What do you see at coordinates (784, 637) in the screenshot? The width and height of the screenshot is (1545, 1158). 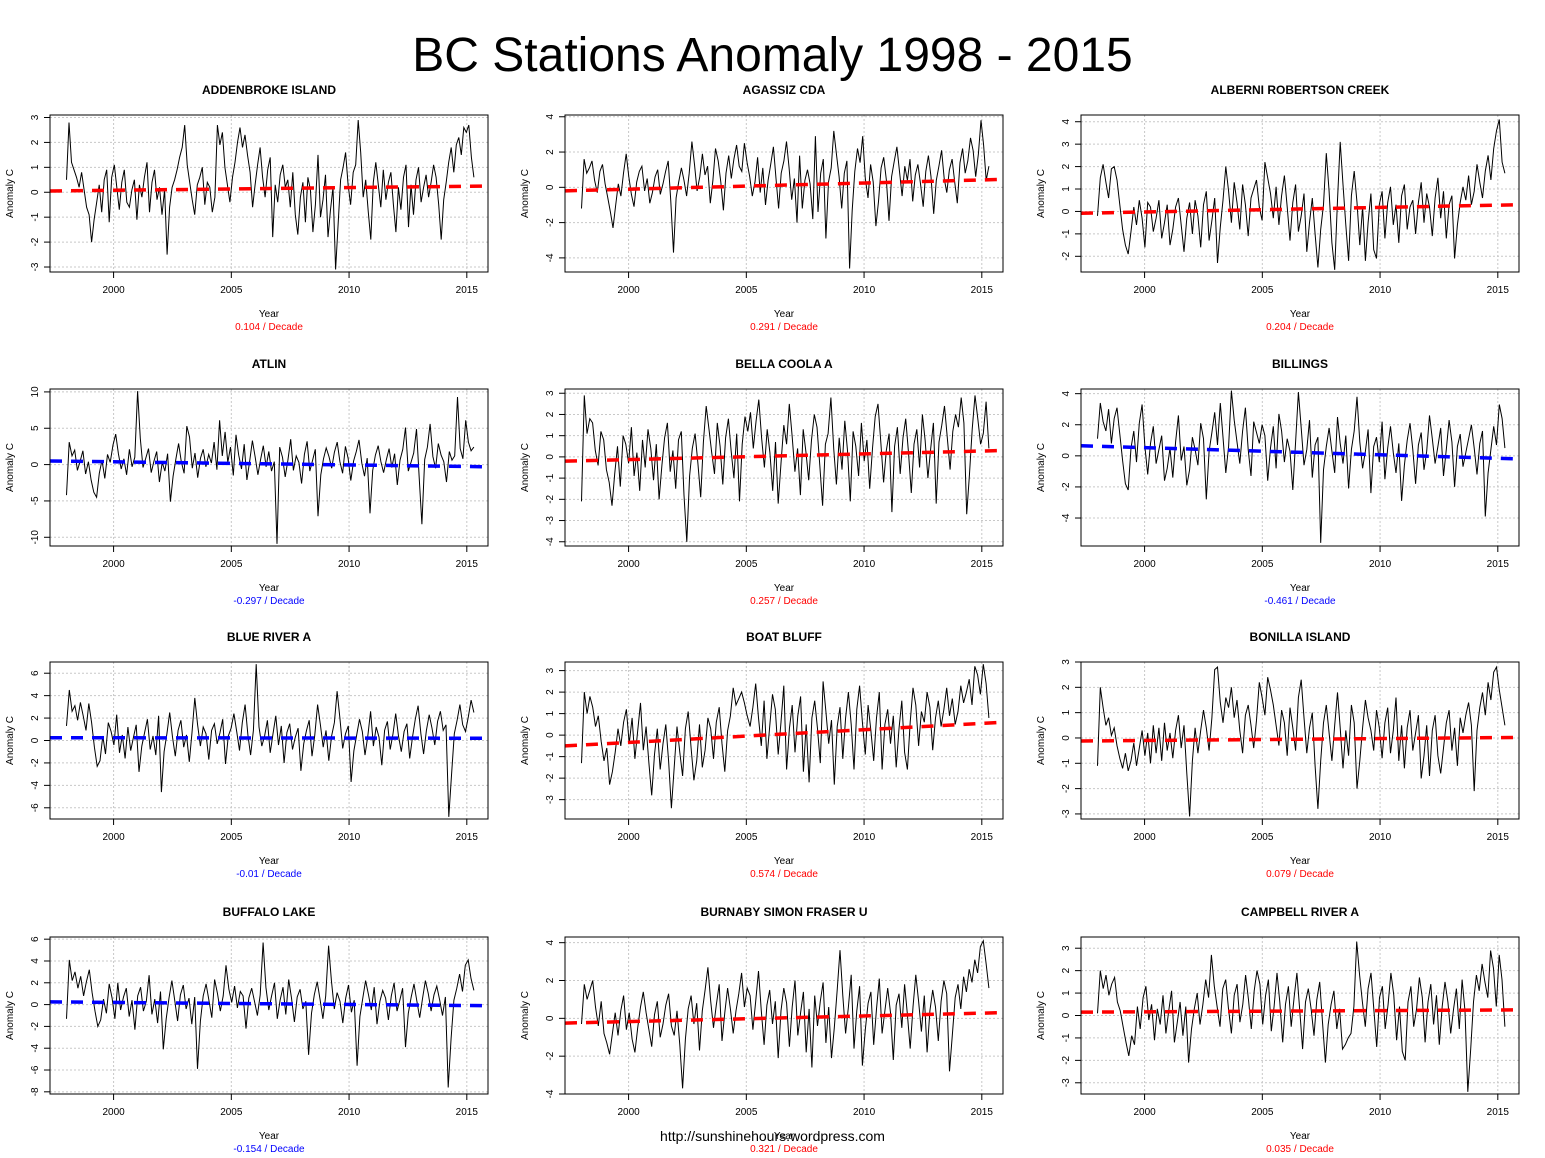 I see `chart-title: BOAT BLUFF` at bounding box center [784, 637].